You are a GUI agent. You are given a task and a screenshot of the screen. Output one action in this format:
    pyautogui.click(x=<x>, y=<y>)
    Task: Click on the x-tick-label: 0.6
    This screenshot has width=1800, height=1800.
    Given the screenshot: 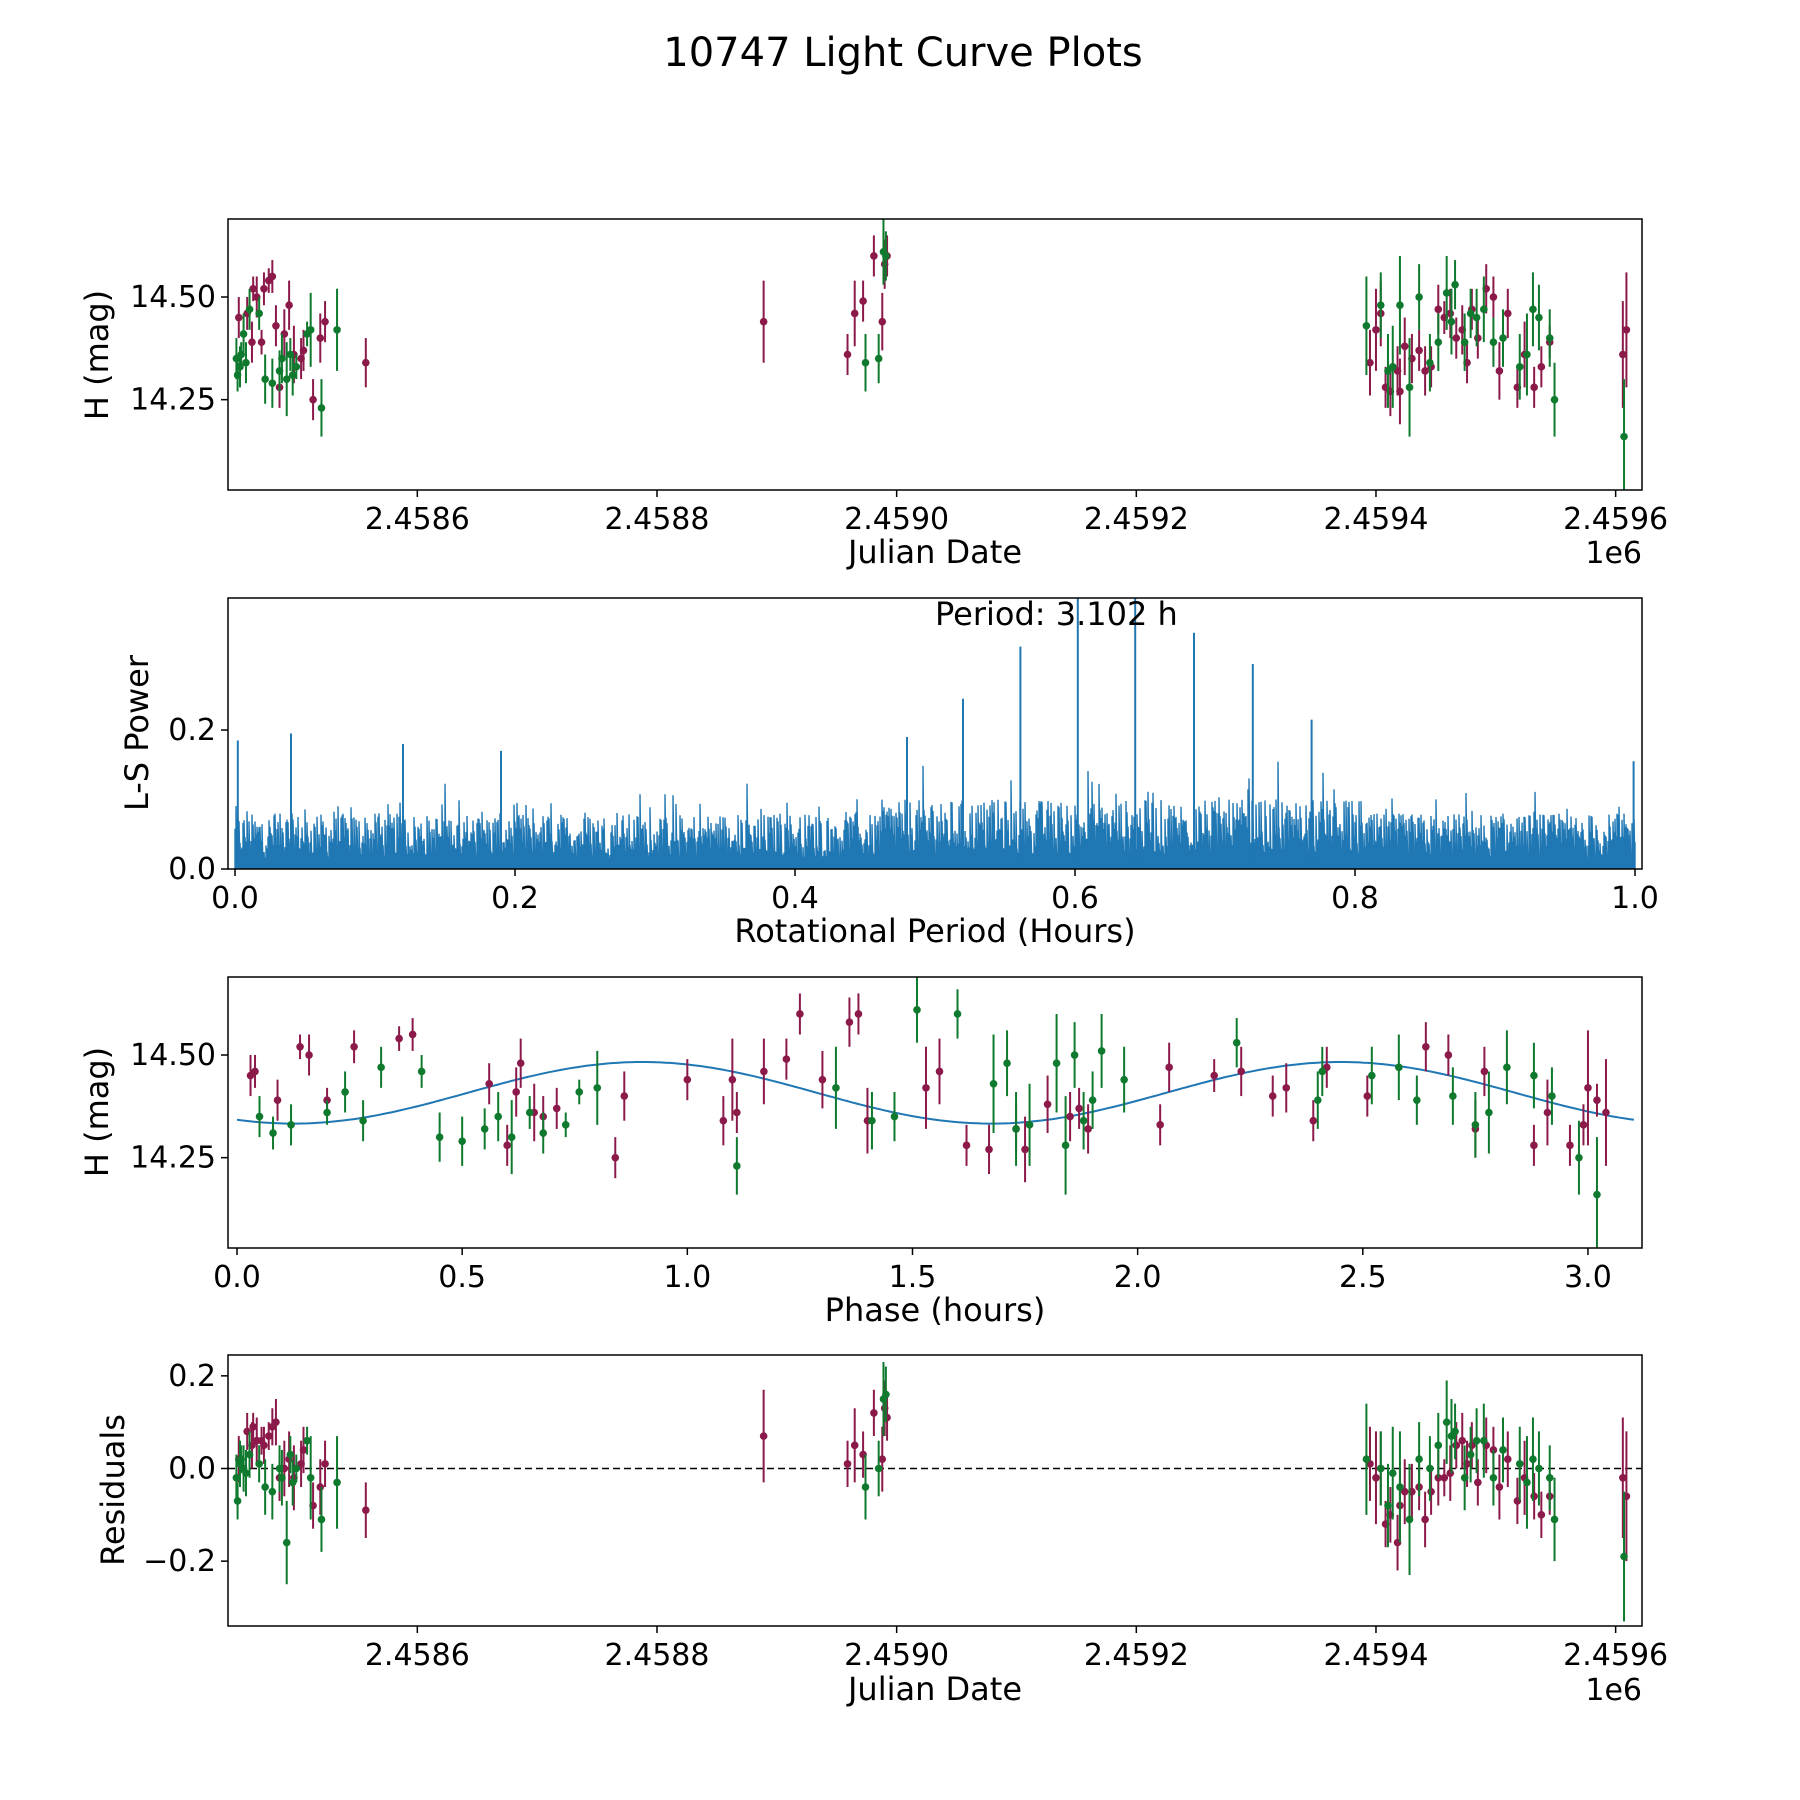 What is the action you would take?
    pyautogui.click(x=1075, y=898)
    